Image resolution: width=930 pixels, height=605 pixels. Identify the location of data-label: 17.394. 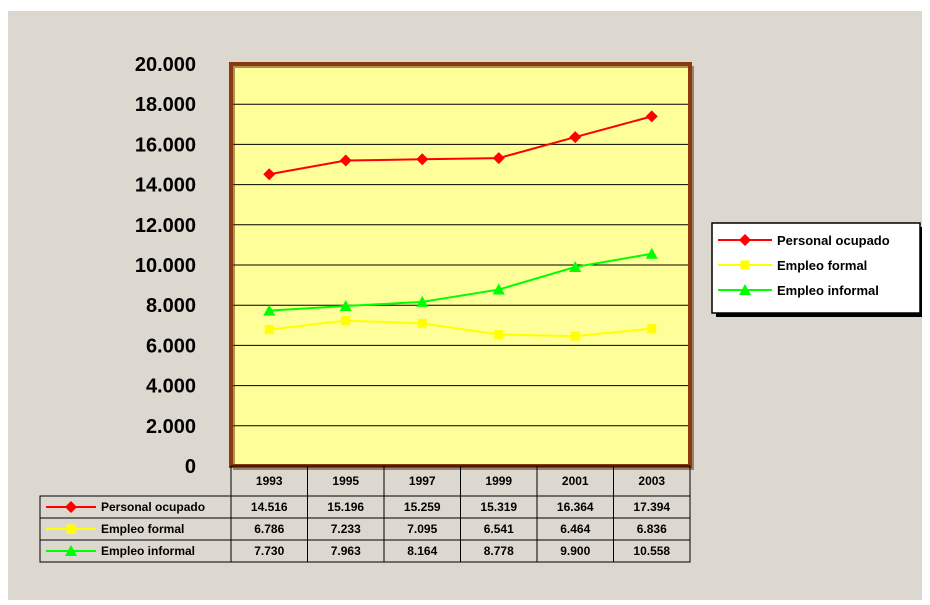
(651, 507).